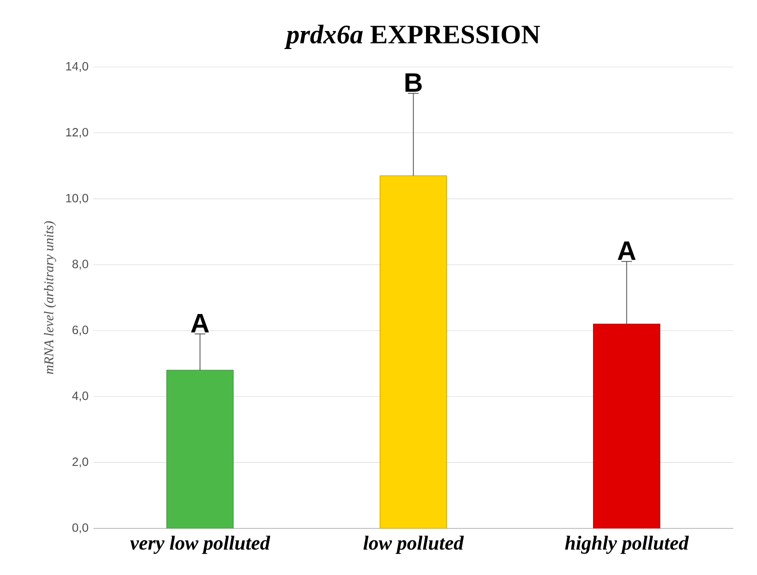 The width and height of the screenshot is (757, 575). What do you see at coordinates (80, 528) in the screenshot?
I see `y-tick-label: 0,0` at bounding box center [80, 528].